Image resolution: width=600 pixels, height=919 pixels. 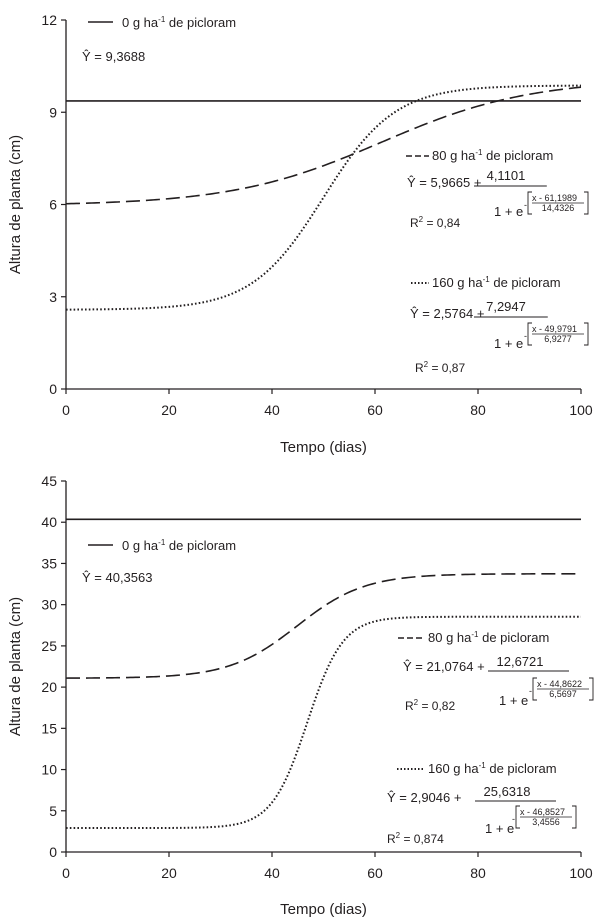 I want to click on equation-intercept: Ŷ = 2,5764 +, so click(x=447, y=313).